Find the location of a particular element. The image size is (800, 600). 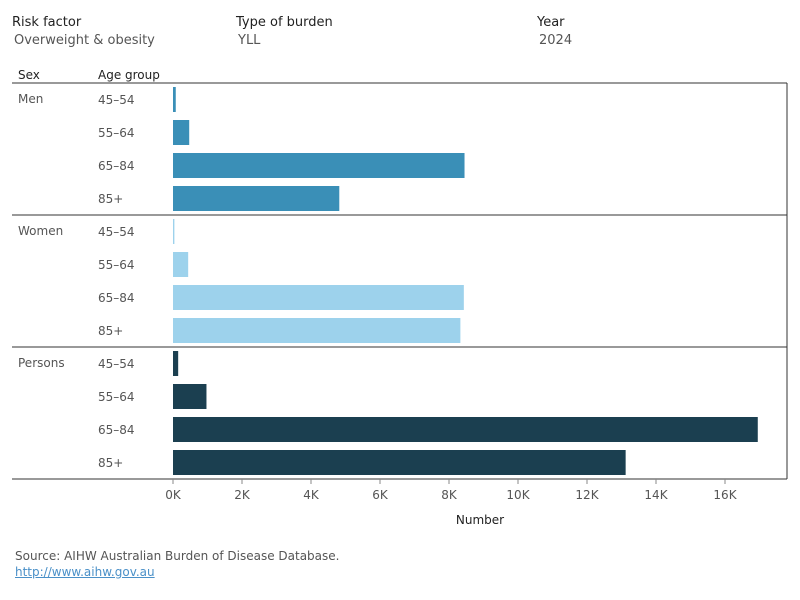

age-label-men-65-84: 65–84 is located at coordinates (116, 166).